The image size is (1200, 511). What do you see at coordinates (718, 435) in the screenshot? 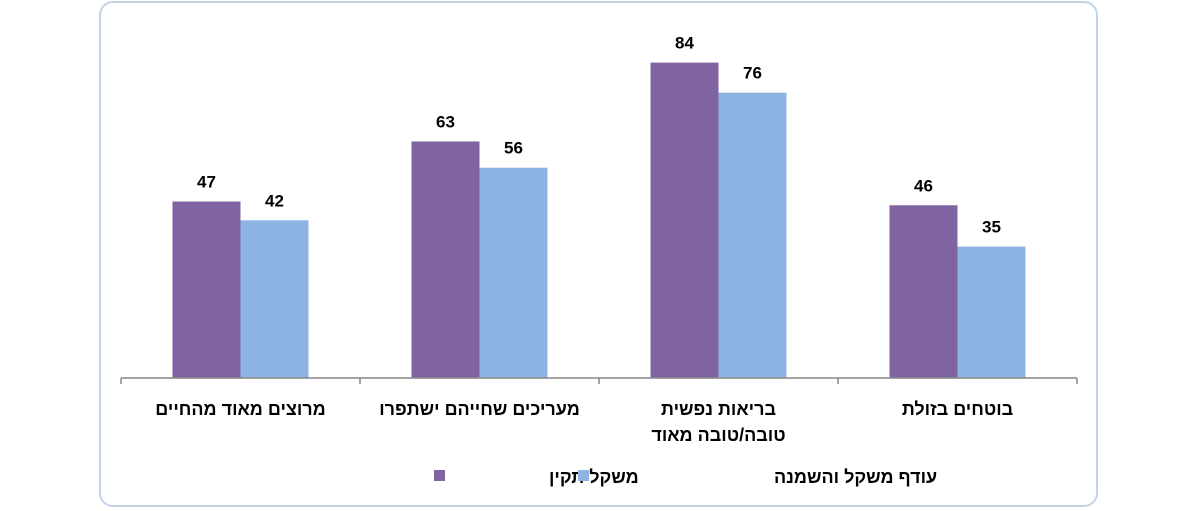
I see `category-label: טובה/טובה מאוד` at bounding box center [718, 435].